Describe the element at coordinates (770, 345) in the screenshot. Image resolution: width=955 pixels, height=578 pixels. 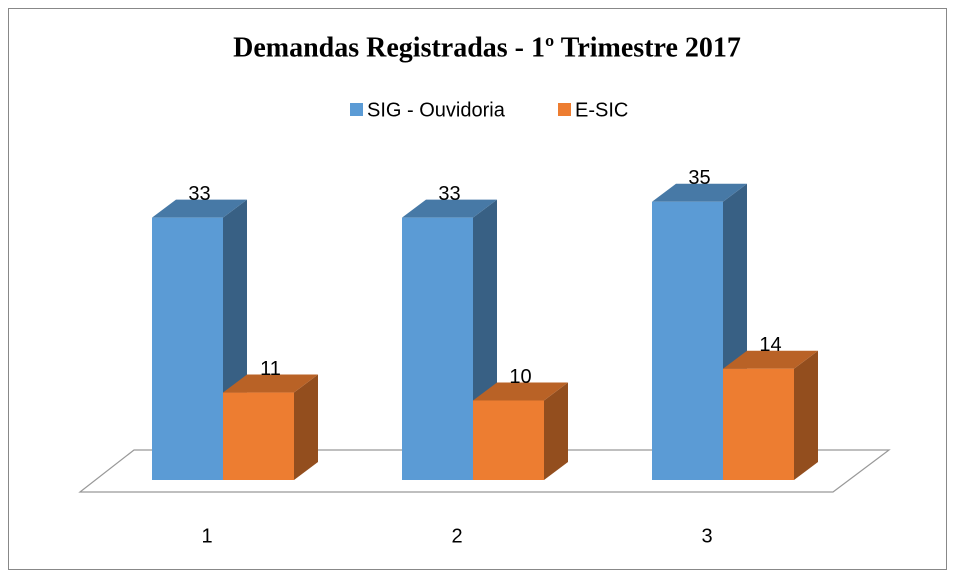
I see `data-label: 14` at that location.